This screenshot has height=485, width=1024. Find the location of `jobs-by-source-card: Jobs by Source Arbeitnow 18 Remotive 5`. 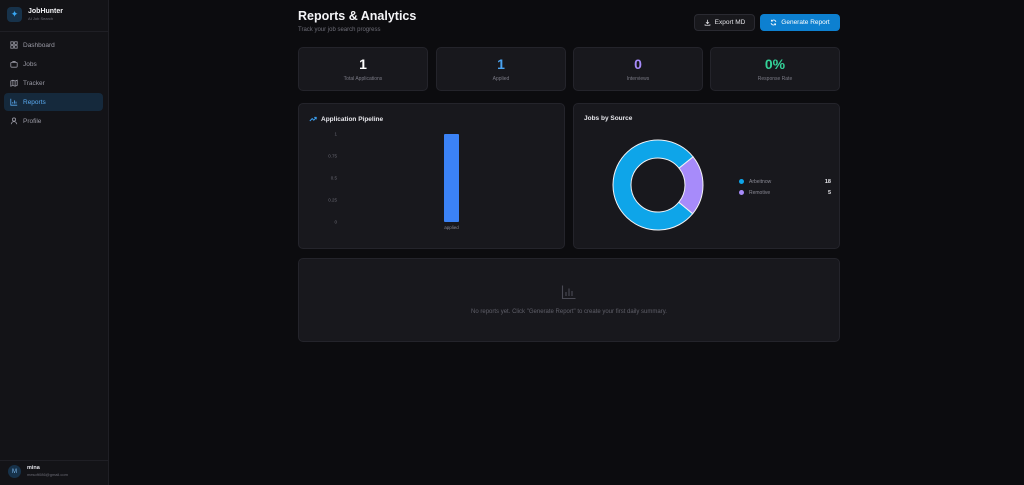

jobs-by-source-card: Jobs by Source Arbeitnow 18 Remotive 5 is located at coordinates (706, 176).